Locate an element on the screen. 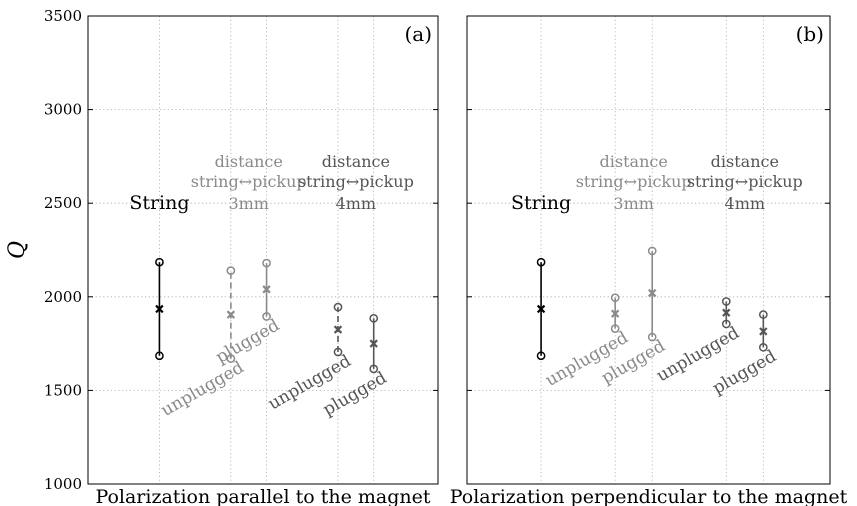 The height and width of the screenshot is (506, 857). panel-label: (b) is located at coordinates (810, 34).